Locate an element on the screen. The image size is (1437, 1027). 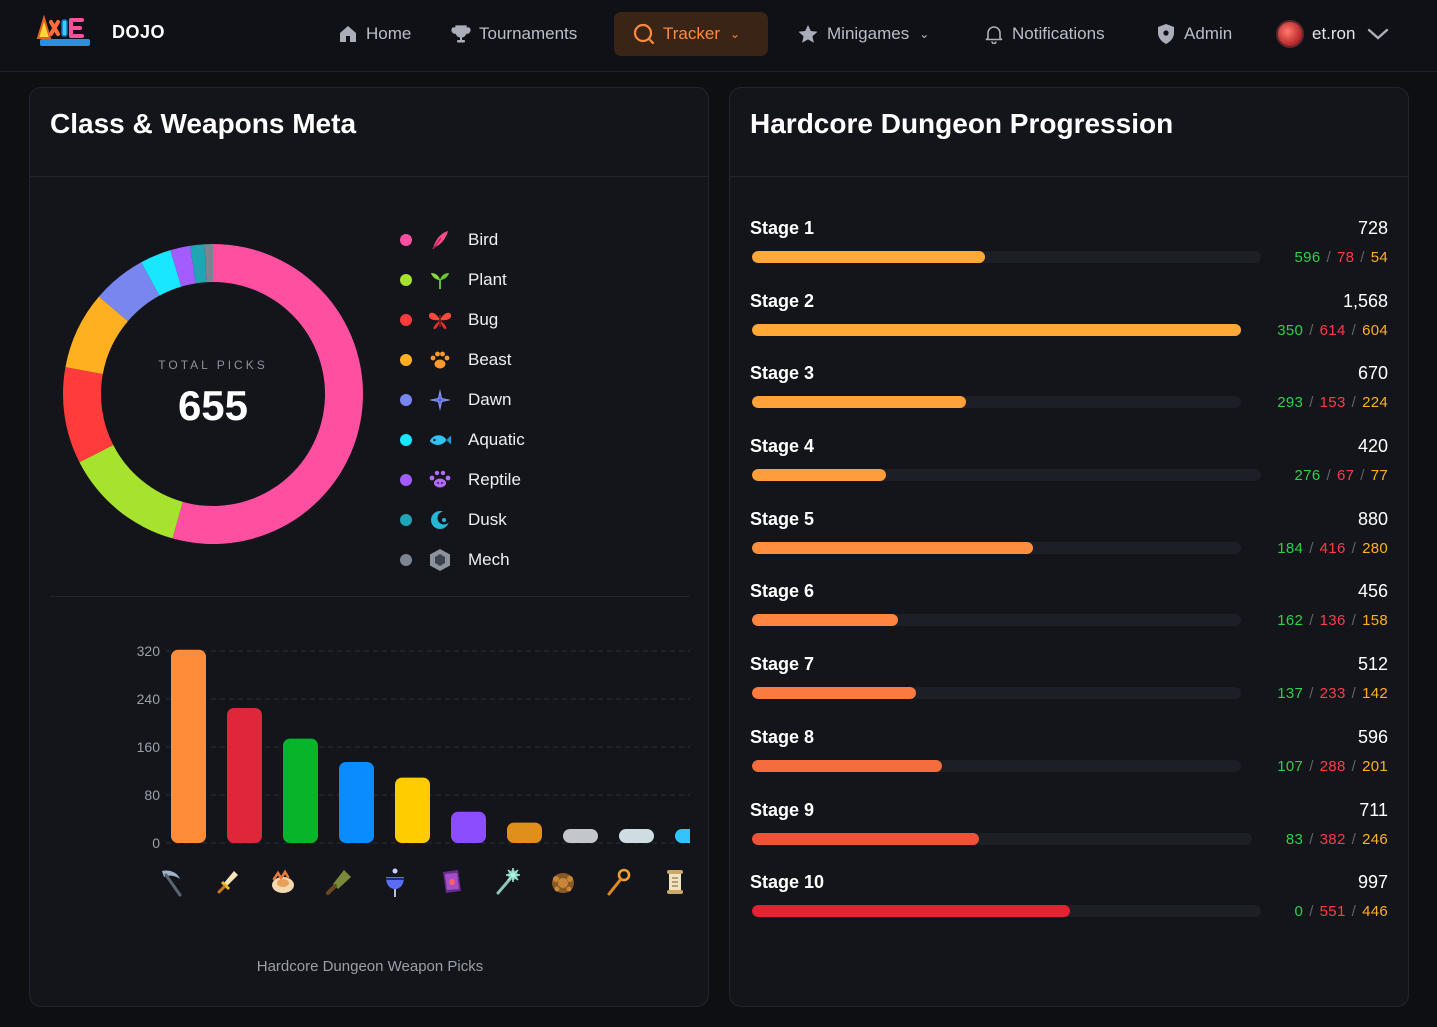
stage-cleared-count: 596 is located at coordinates (1307, 257).